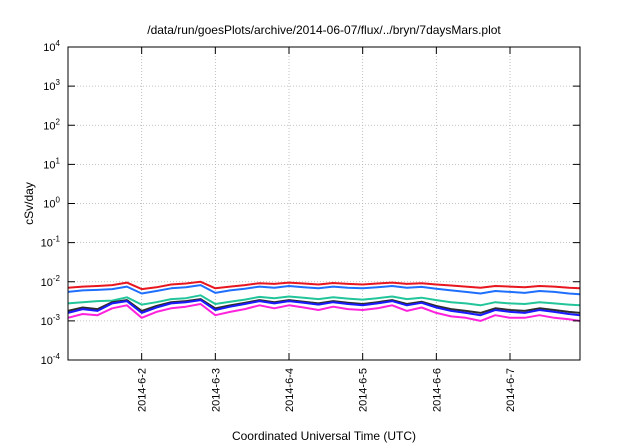 The image size is (640, 448). What do you see at coordinates (51, 124) in the screenshot?
I see `y-tick-label: 10²` at bounding box center [51, 124].